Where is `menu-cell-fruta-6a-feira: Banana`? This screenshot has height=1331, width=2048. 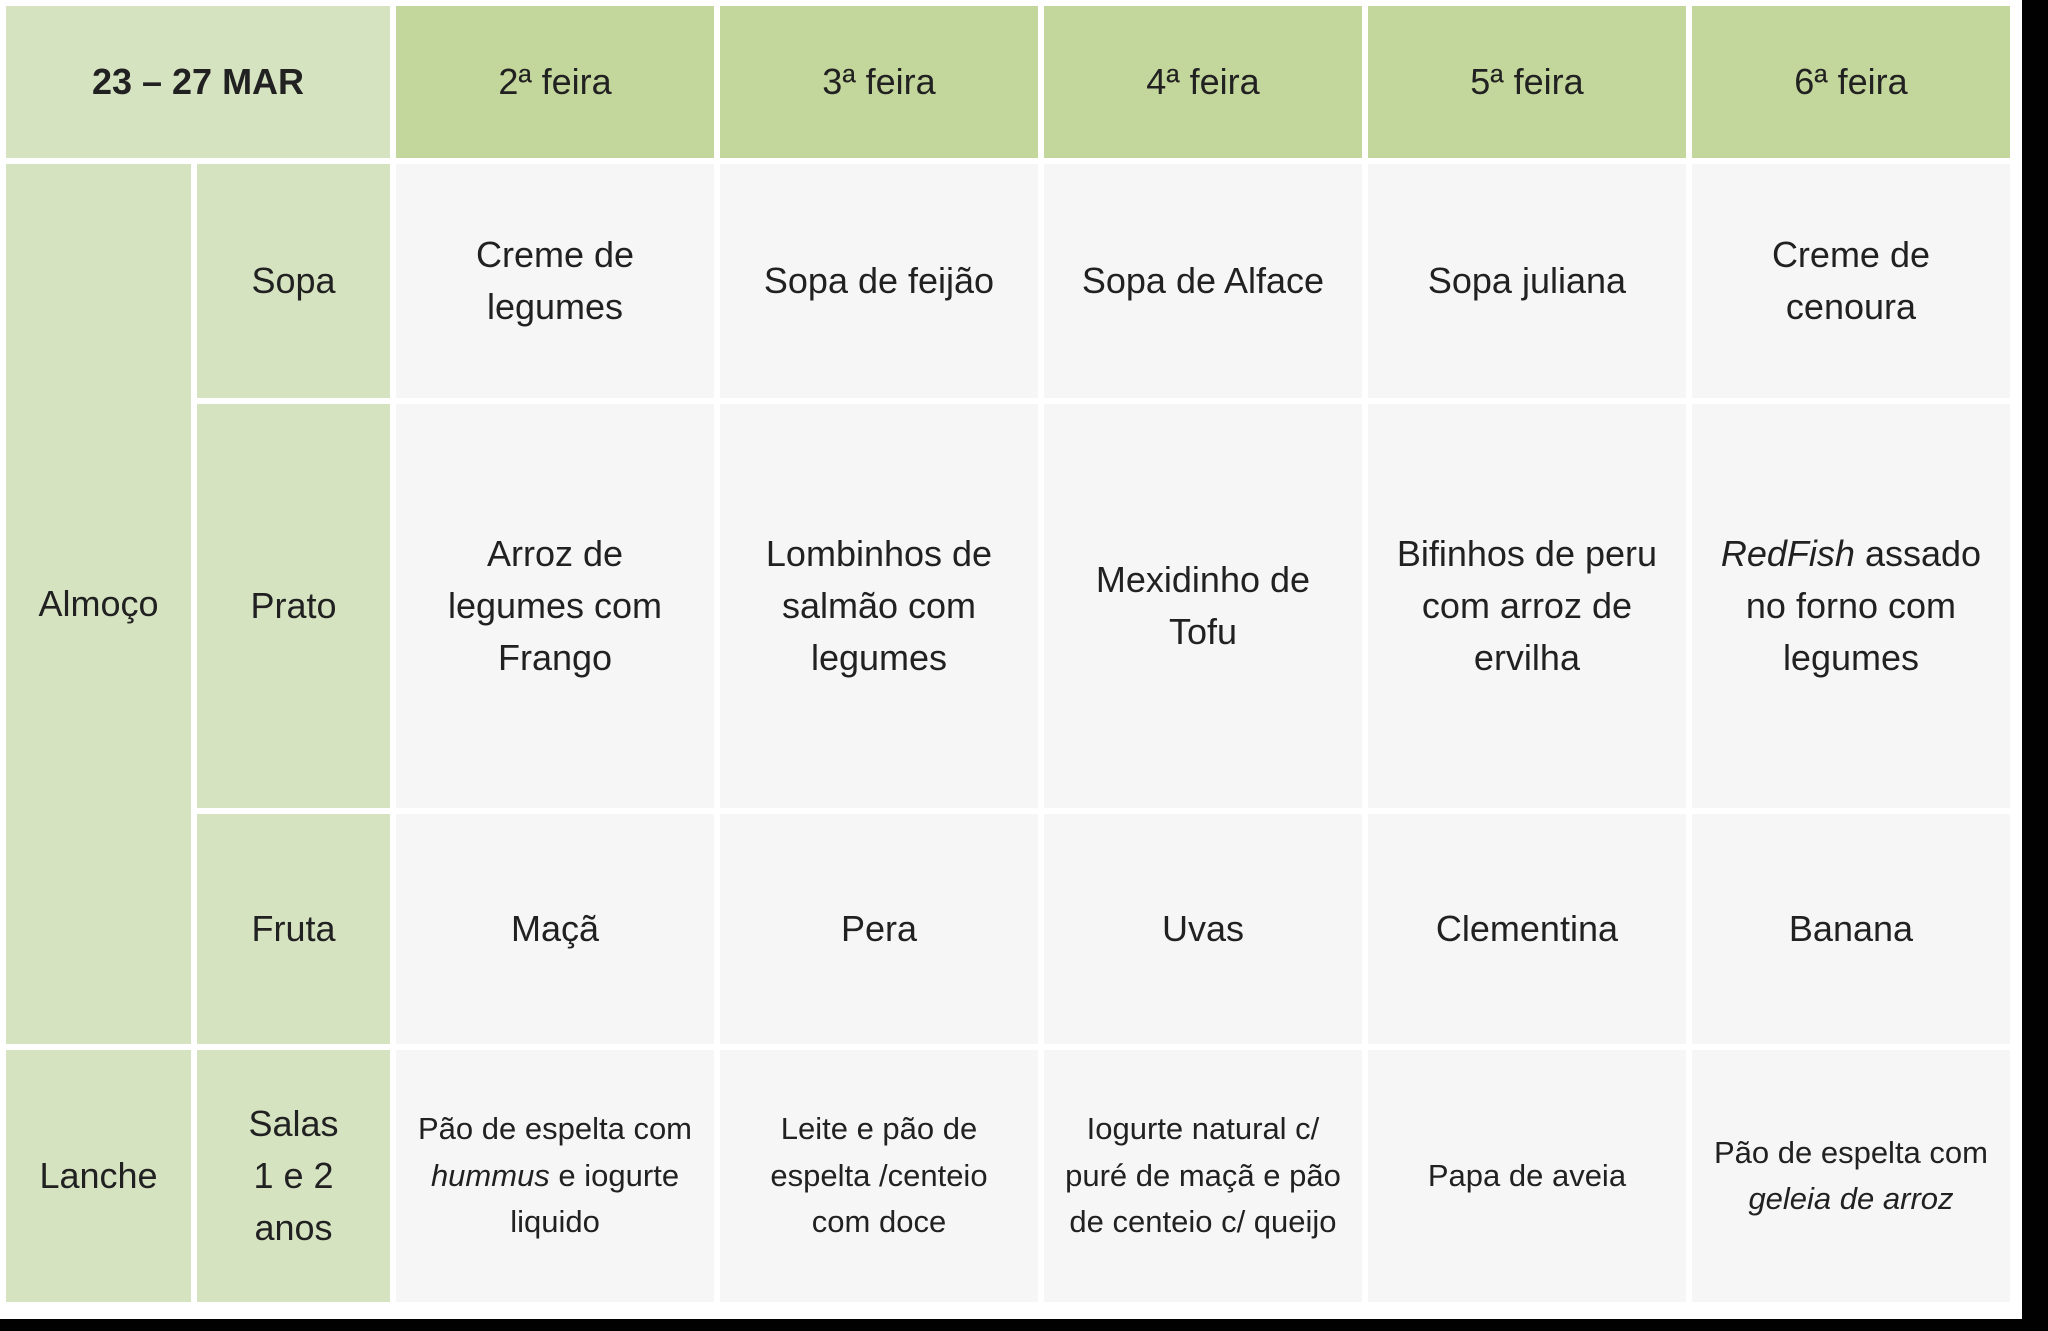
menu-cell-fruta-6a-feira: Banana is located at coordinates (1850, 929).